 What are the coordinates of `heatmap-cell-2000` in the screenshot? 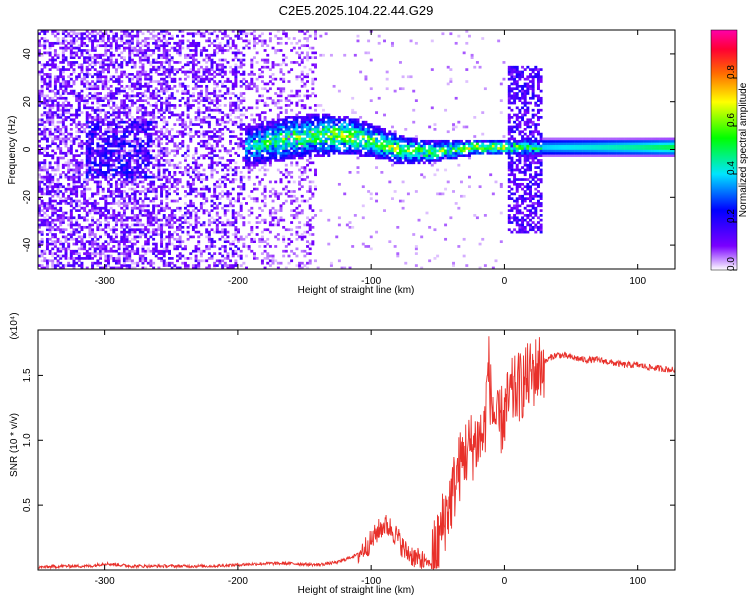 It's located at (130, 108).